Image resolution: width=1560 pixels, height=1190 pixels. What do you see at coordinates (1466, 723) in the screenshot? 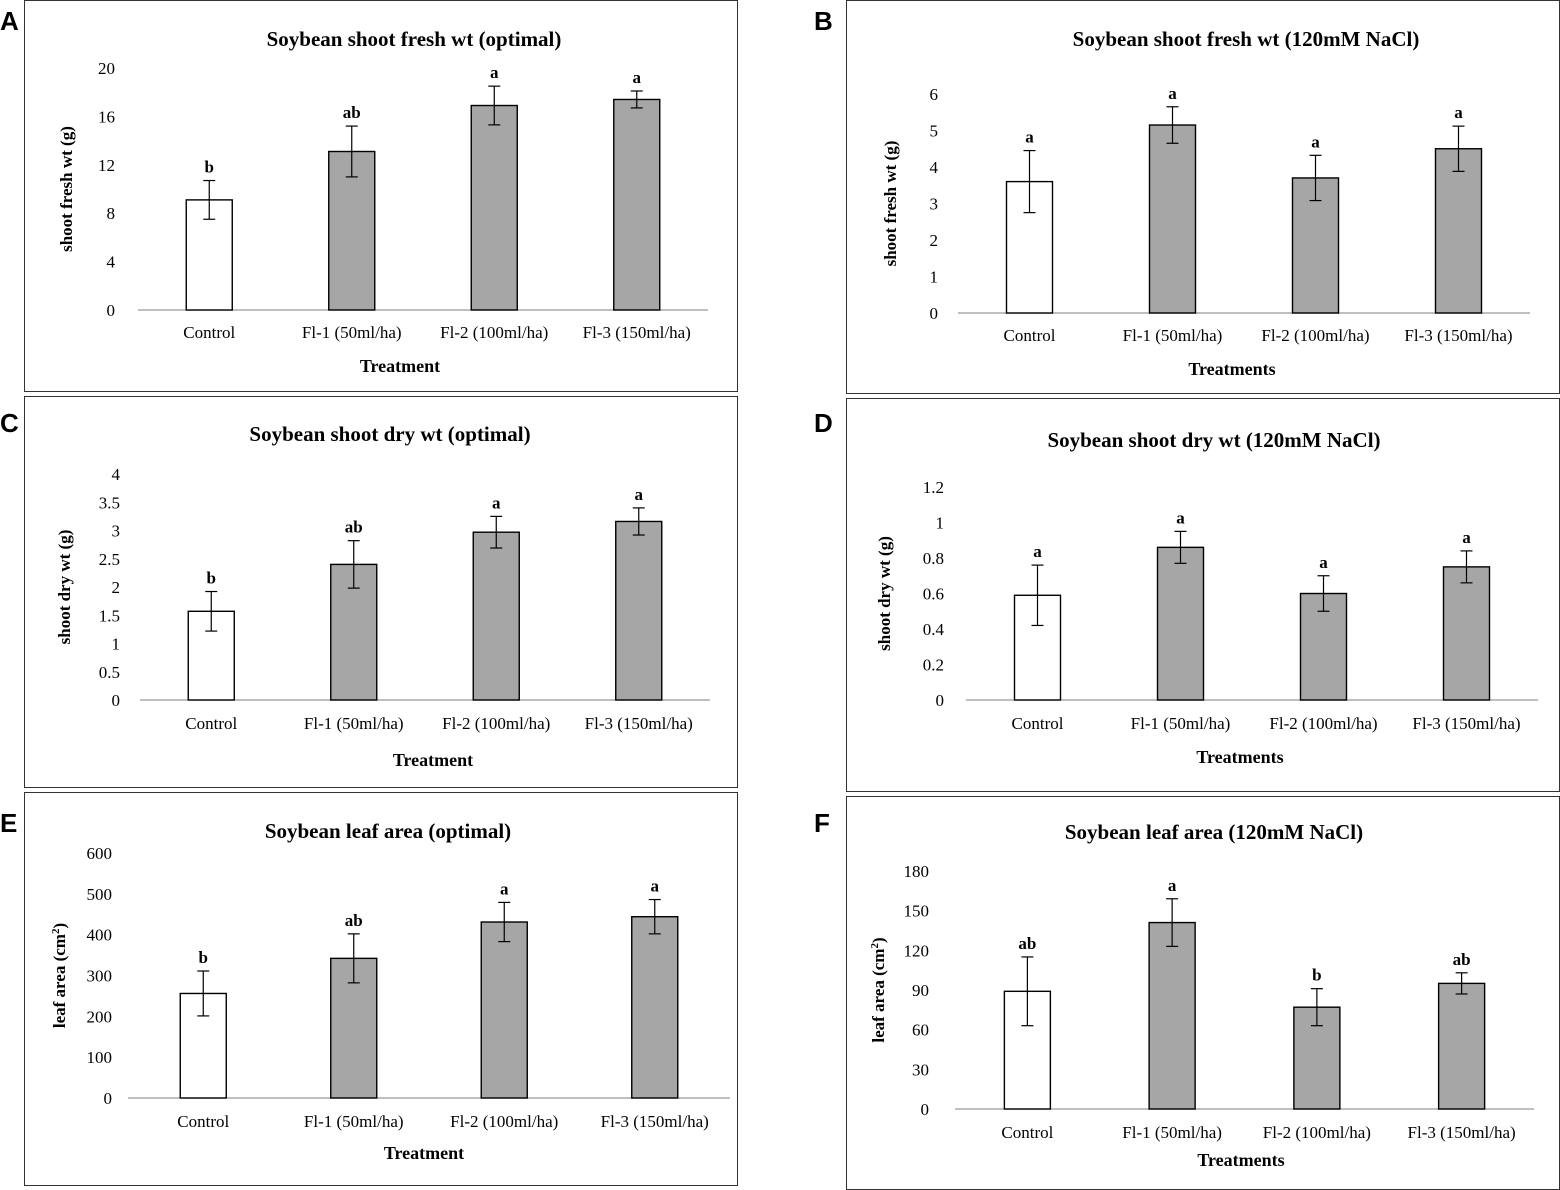
I see `panel-d-category-label: Fl-3 (150ml/ha)` at bounding box center [1466, 723].